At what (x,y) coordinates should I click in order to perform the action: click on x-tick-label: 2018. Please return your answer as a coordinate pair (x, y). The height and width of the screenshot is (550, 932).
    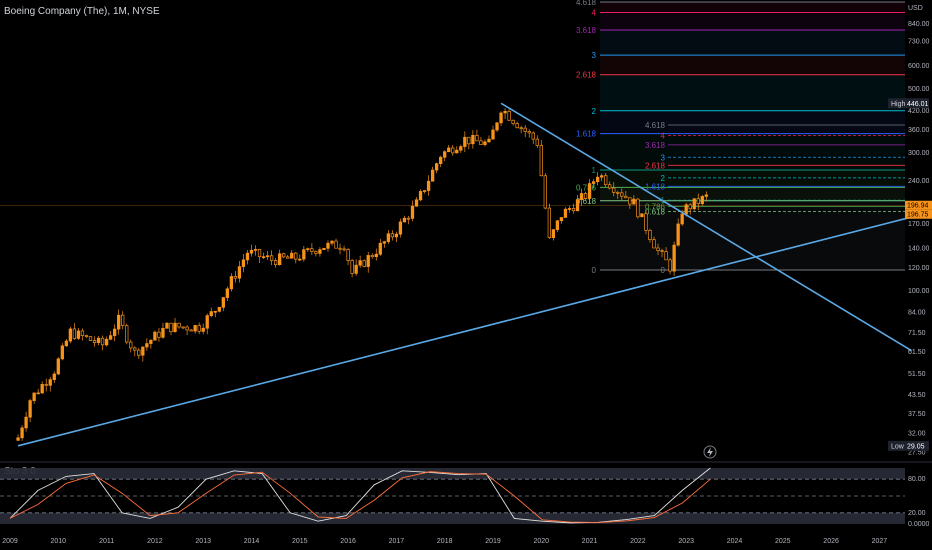
    Looking at the image, I should click on (445, 541).